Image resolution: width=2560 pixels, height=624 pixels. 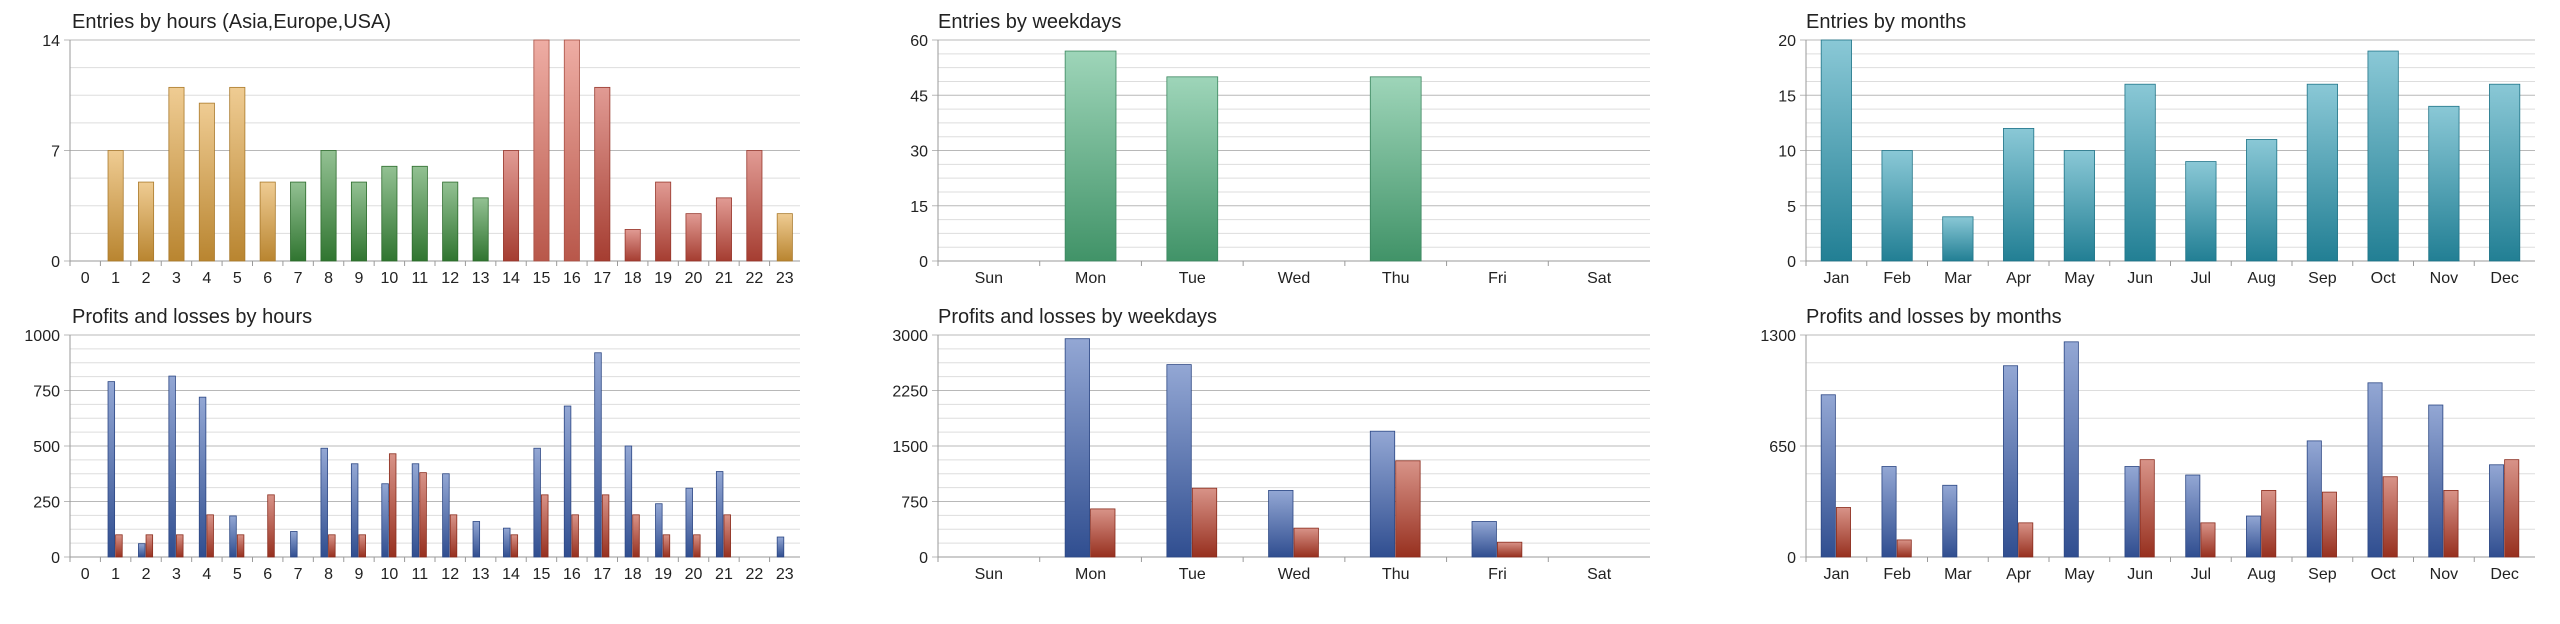 I want to click on x-tick-label: 8, so click(x=328, y=574).